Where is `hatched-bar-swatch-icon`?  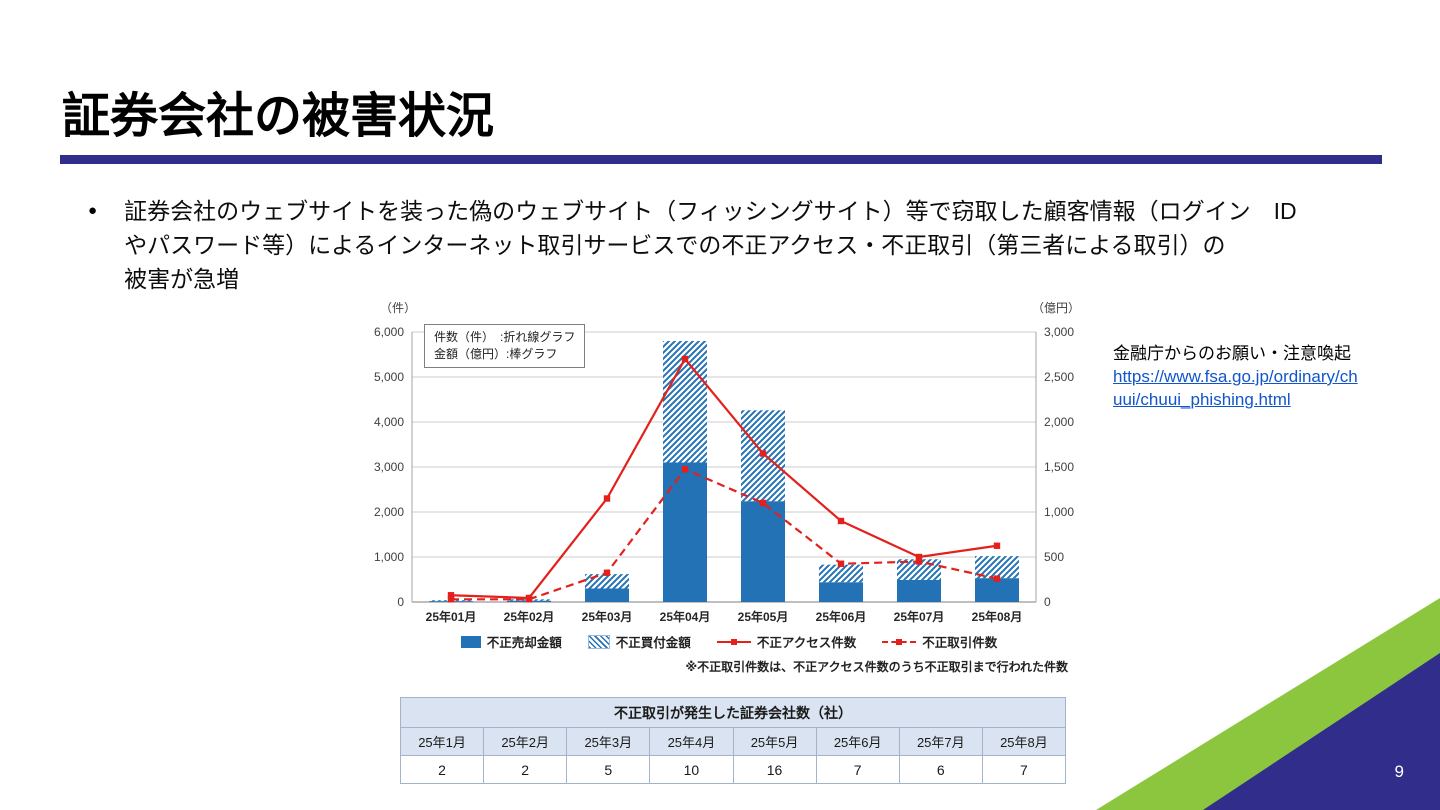
hatched-bar-swatch-icon is located at coordinates (598, 641).